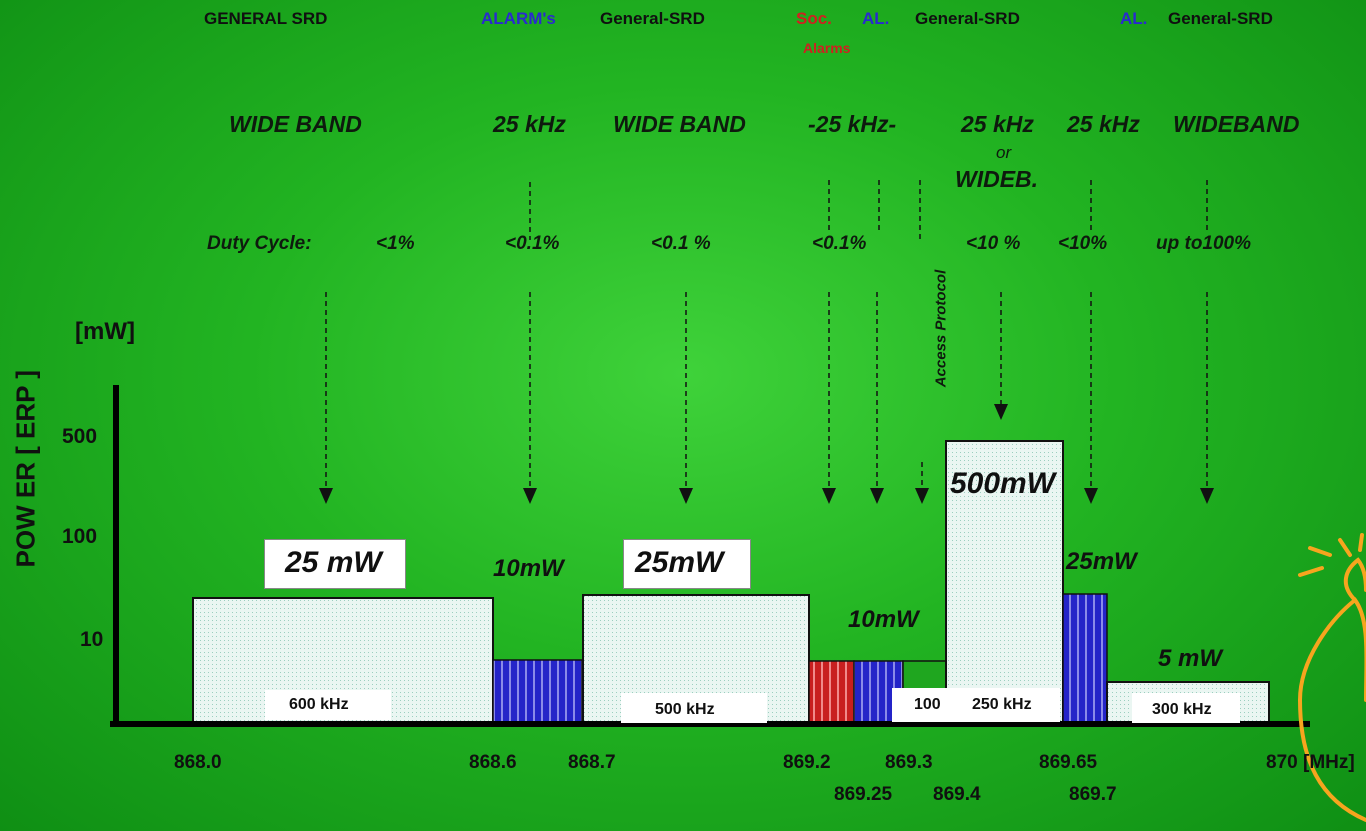 The image size is (1366, 831). What do you see at coordinates (537, 692) in the screenshot?
I see `band-868.6-868.7-alarm` at bounding box center [537, 692].